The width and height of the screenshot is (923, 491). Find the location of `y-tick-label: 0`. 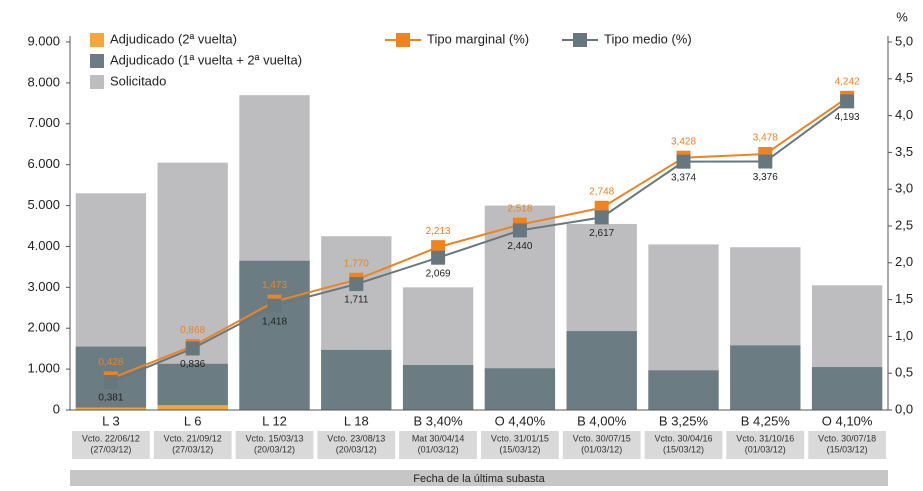

y-tick-label: 0 is located at coordinates (56, 408).